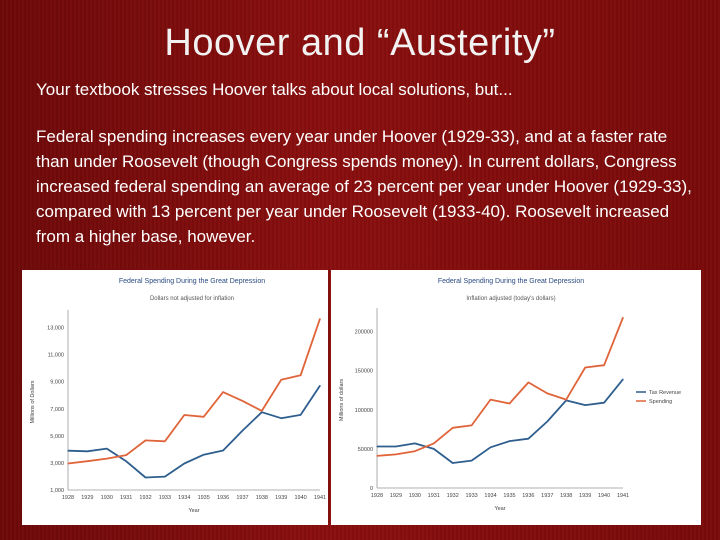 The image size is (720, 540). I want to click on x-tick-label: 1940, so click(300, 498).